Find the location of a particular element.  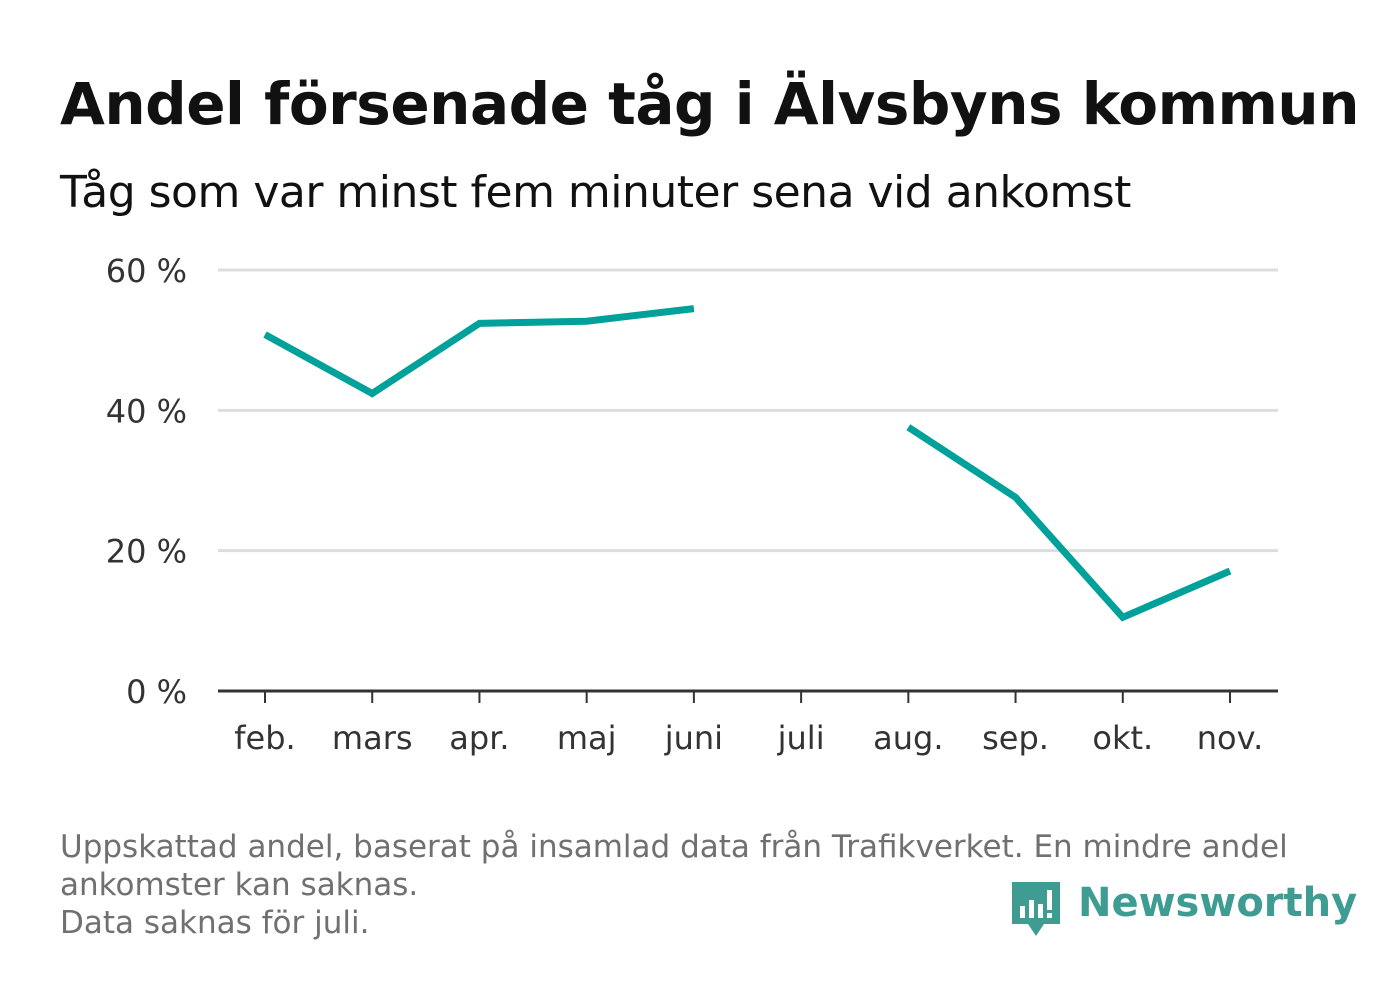

y-axis-tick-labels: 0 % 20 % 40 % 60 % is located at coordinates (146, 481).